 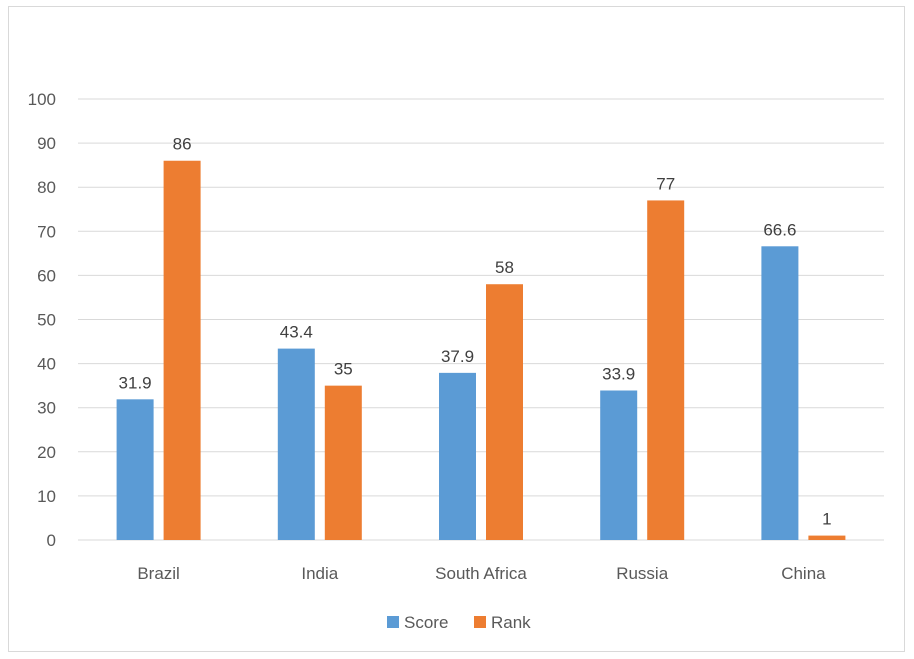 What do you see at coordinates (457, 356) in the screenshot?
I see `data-label-score-south-africa: 37.9` at bounding box center [457, 356].